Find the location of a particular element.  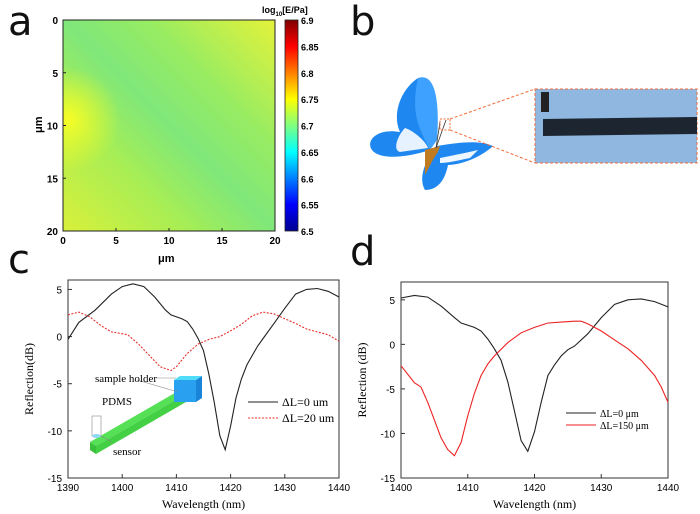

heatmap-highlight is located at coordinates (169, 125).